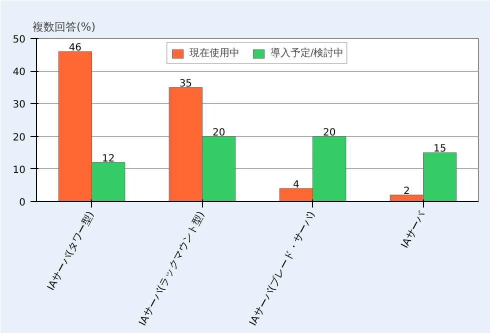  What do you see at coordinates (108, 158) in the screenshot?
I see `data-label: 12` at bounding box center [108, 158].